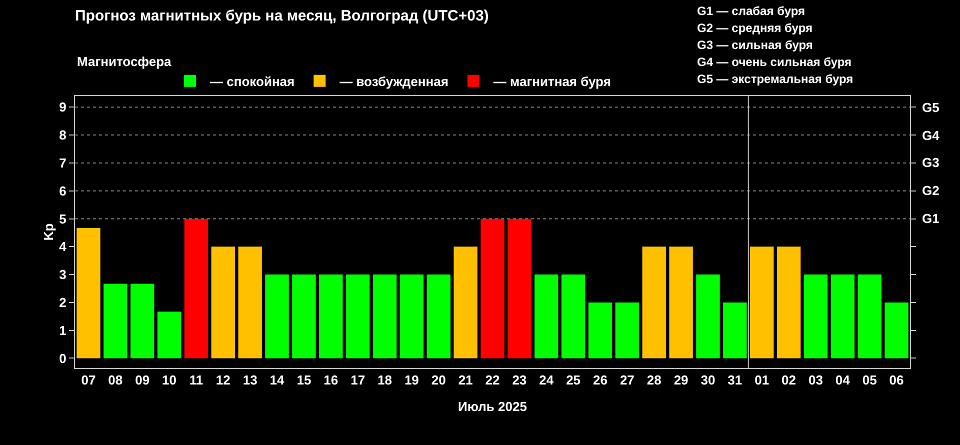  What do you see at coordinates (546, 380) in the screenshot?
I see `x-tick-label: 24` at bounding box center [546, 380].